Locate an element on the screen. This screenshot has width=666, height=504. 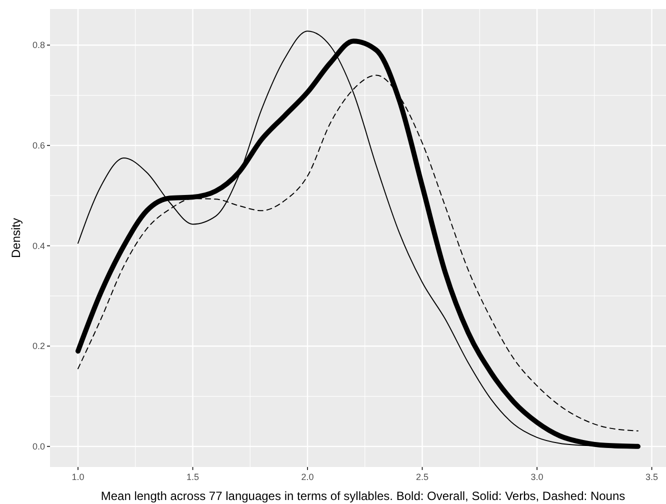
y-tick-label: 0.4 is located at coordinates (38, 245).